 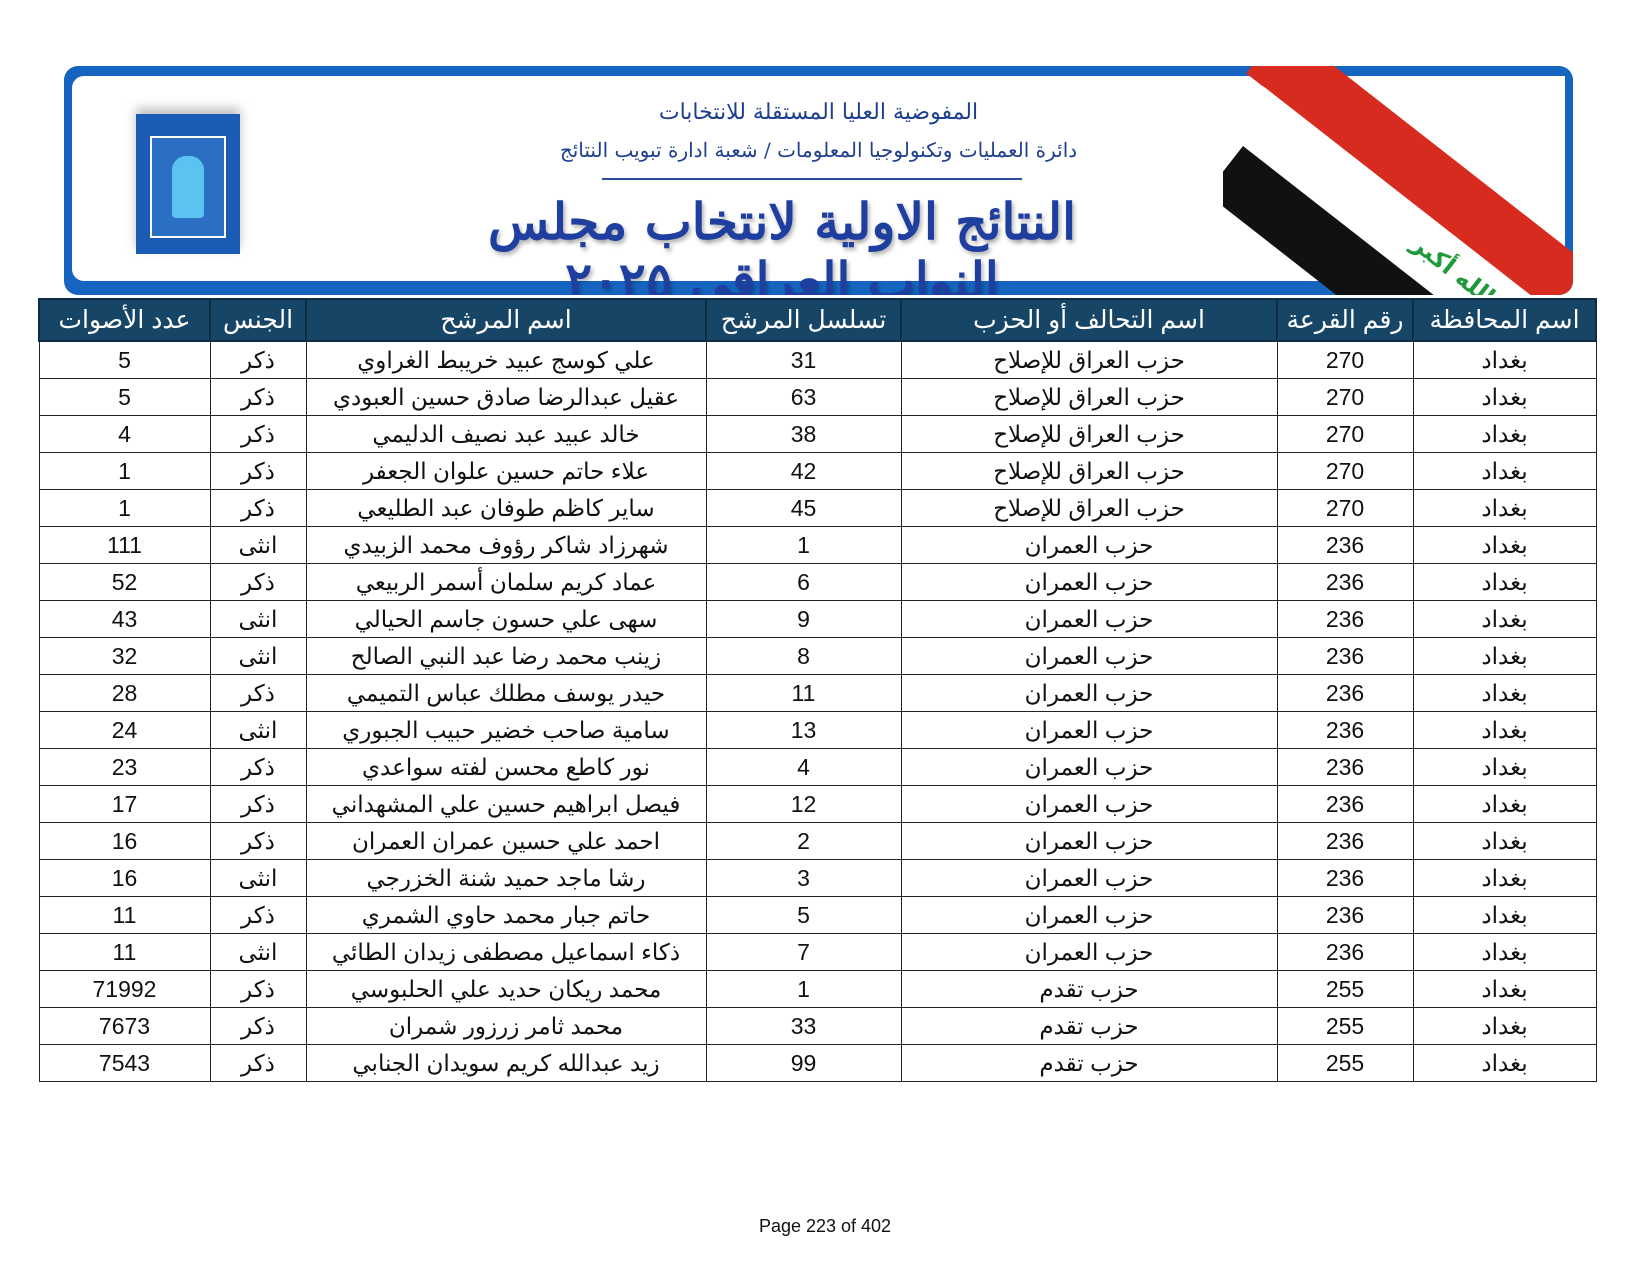 What do you see at coordinates (803, 545) in the screenshot?
I see `cell-candidate-sequence: 1` at bounding box center [803, 545].